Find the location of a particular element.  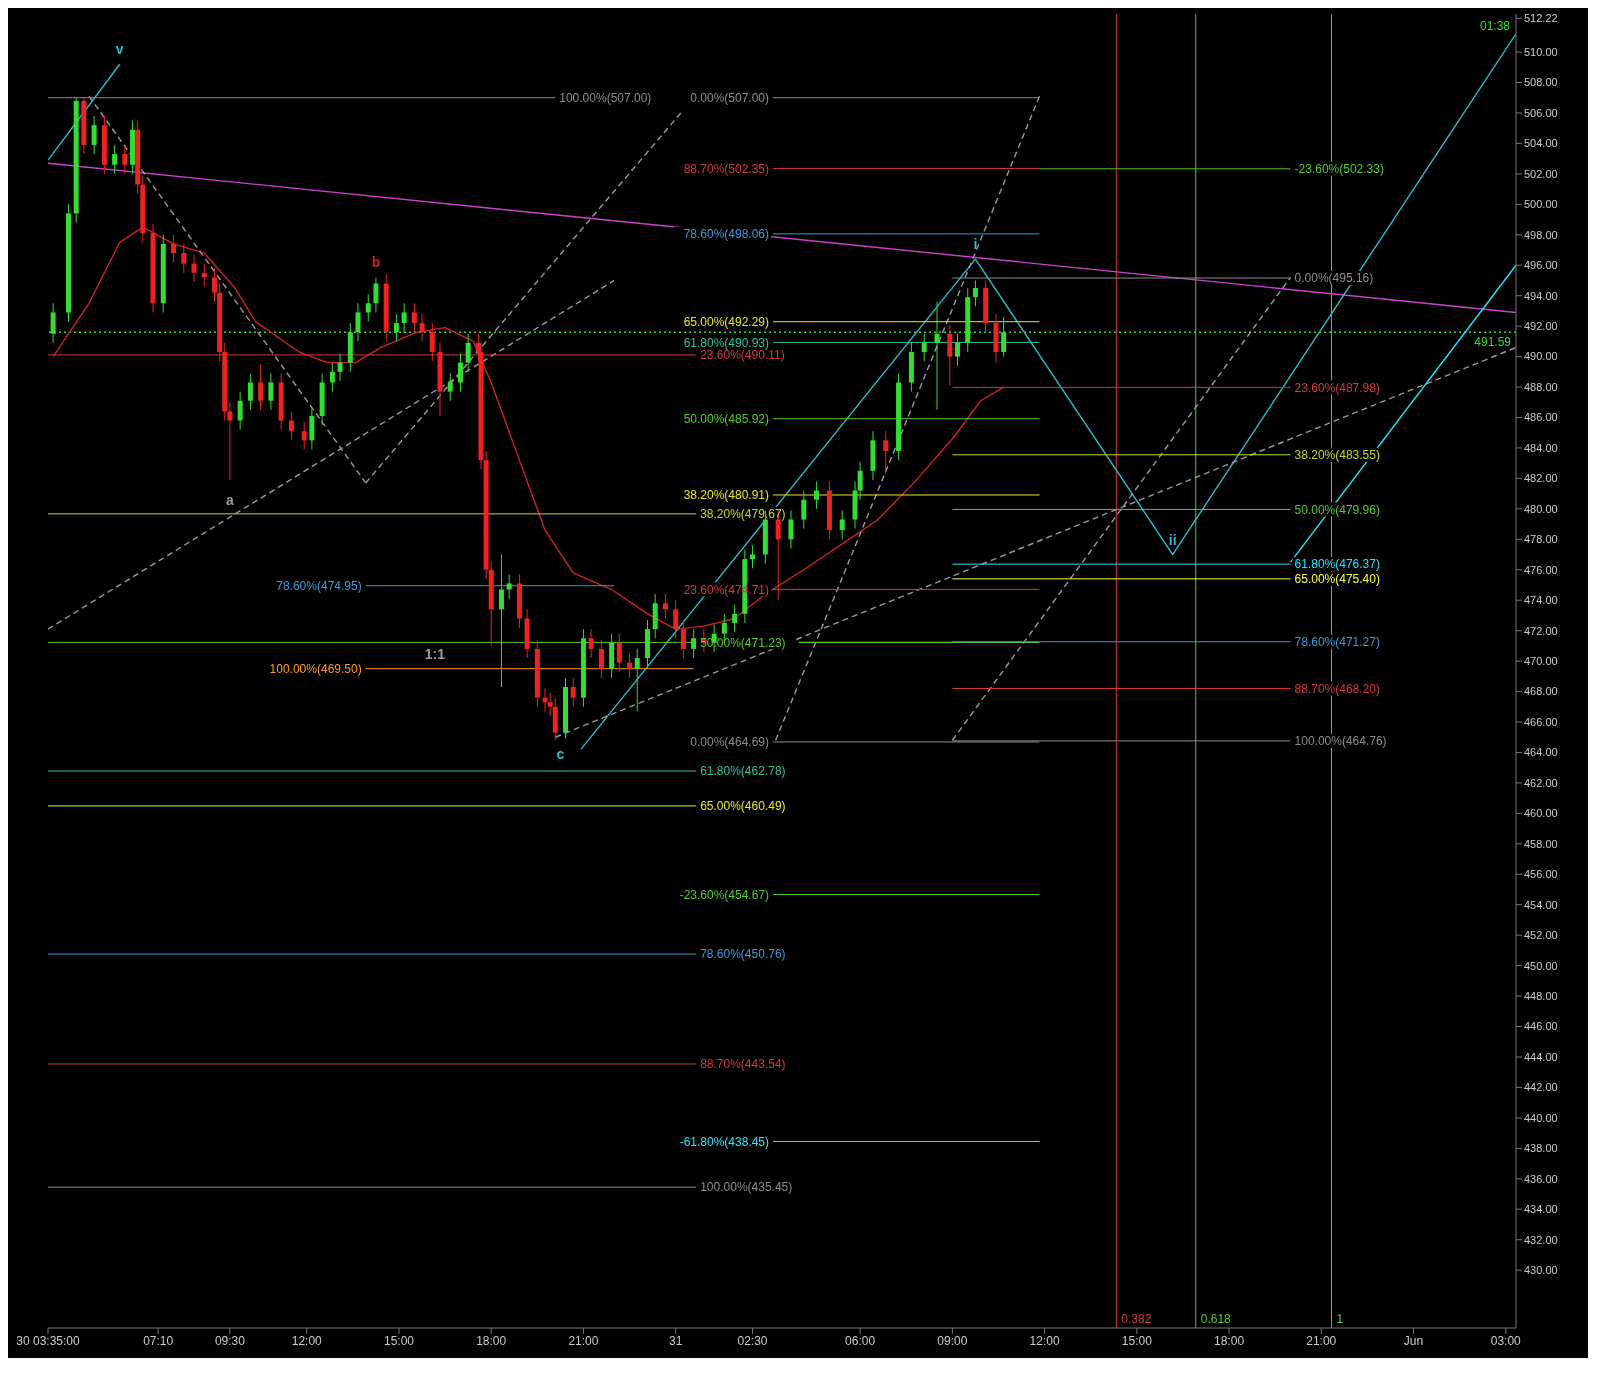

y-tick-label: 484.00 is located at coordinates (1541, 447).